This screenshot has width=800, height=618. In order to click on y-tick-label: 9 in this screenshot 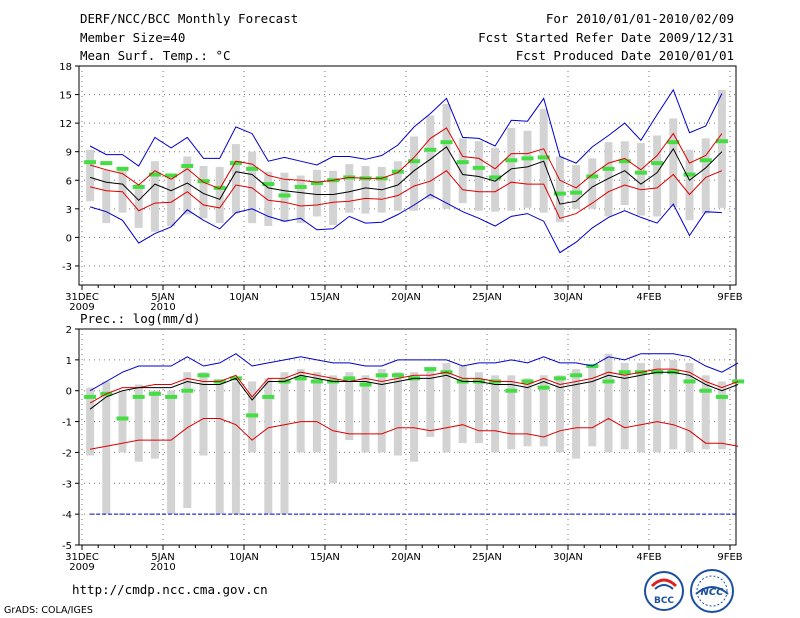, I will do `click(69, 153)`.